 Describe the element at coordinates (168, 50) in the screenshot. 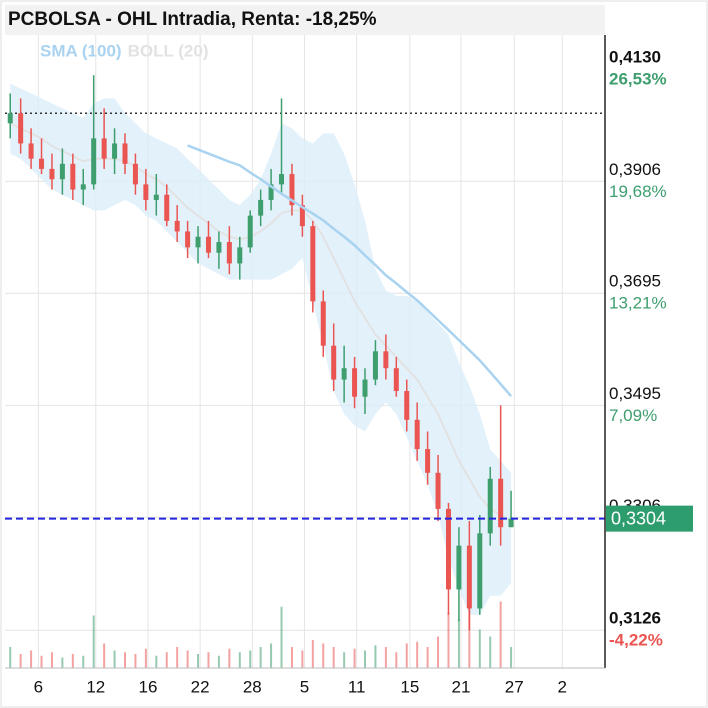

I see `legend-entry: BOLL (20)` at that location.